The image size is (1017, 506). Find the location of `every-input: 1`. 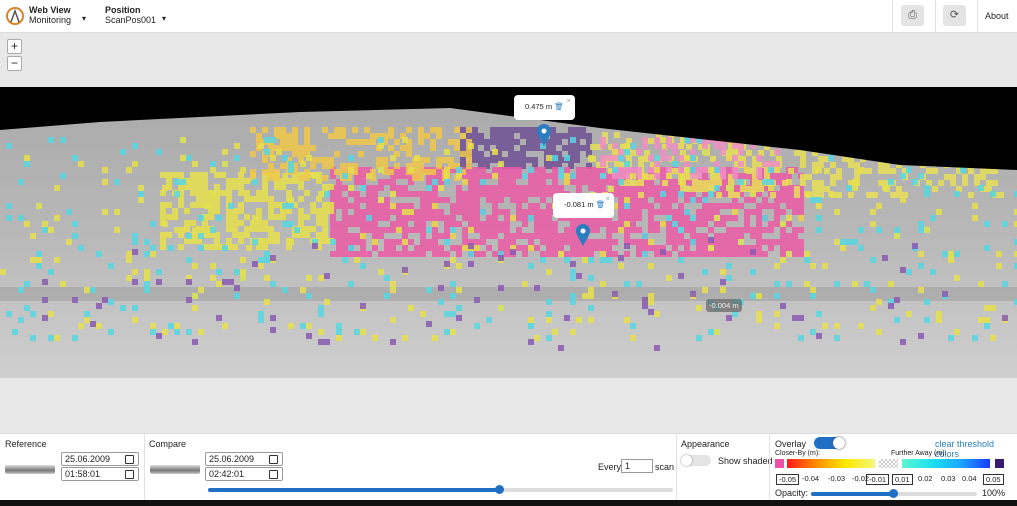

every-input: 1 is located at coordinates (637, 466).